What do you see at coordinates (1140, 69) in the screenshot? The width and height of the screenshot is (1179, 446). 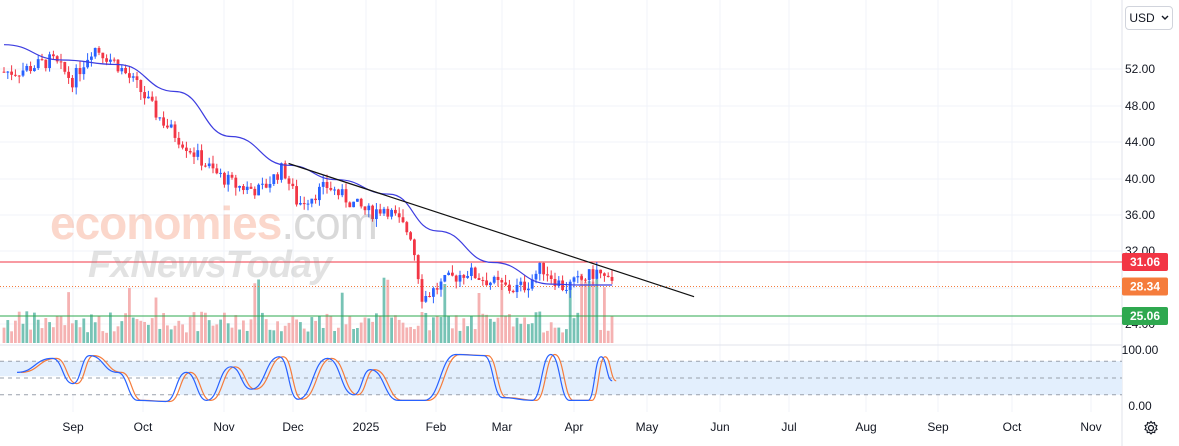 I see `y-tick-label-0: 52.00` at bounding box center [1140, 69].